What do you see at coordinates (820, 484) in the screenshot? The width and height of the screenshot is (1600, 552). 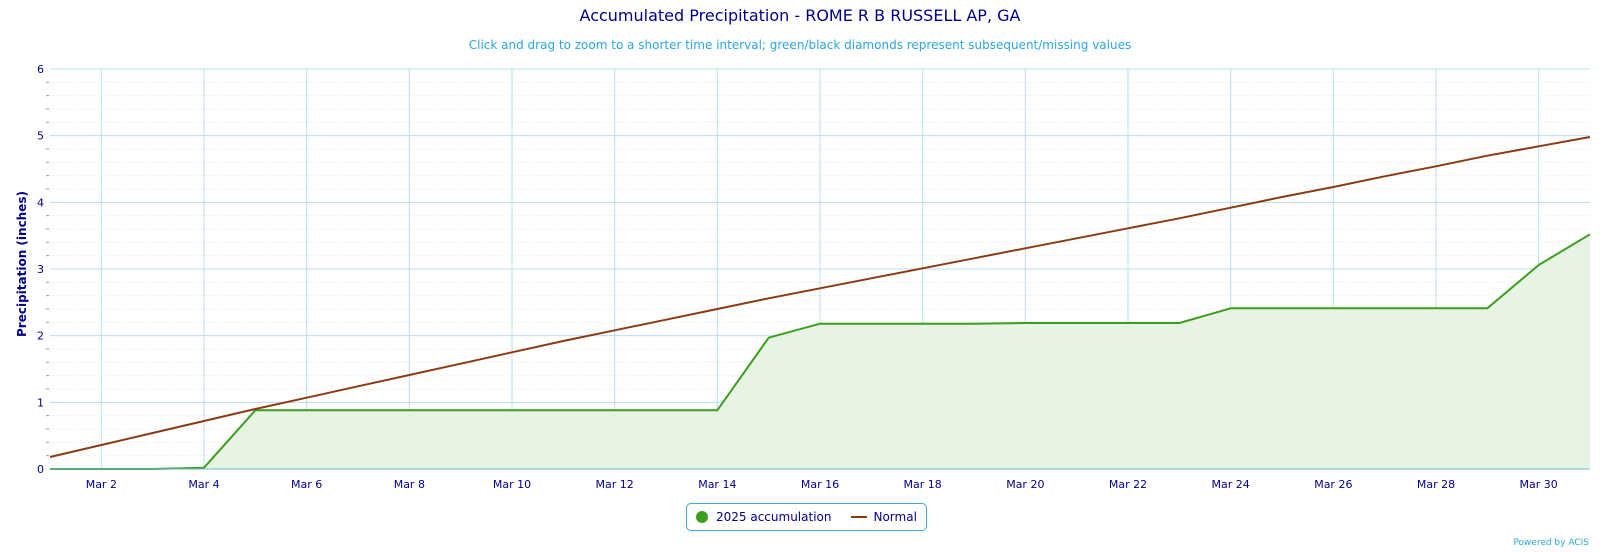 I see `x-tick-label: Mar 16` at bounding box center [820, 484].